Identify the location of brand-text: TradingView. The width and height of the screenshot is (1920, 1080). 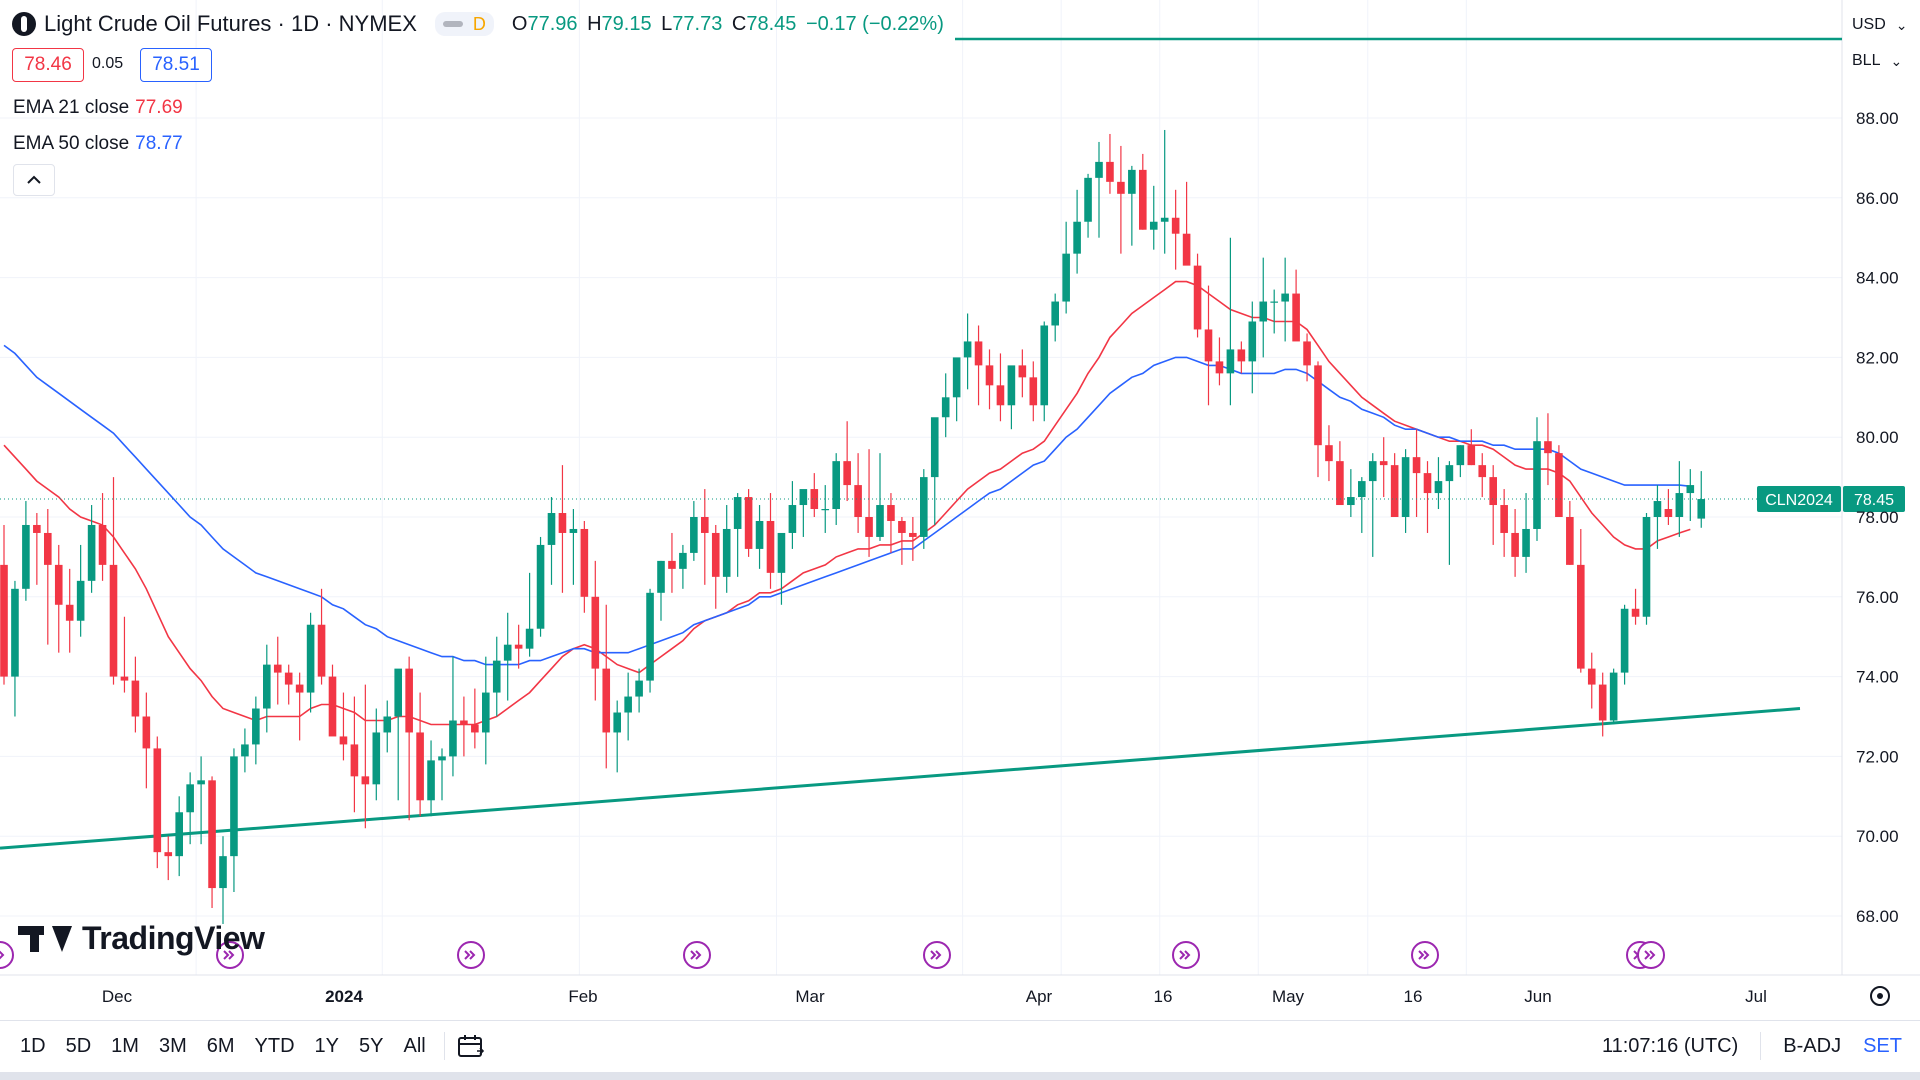
(173, 938).